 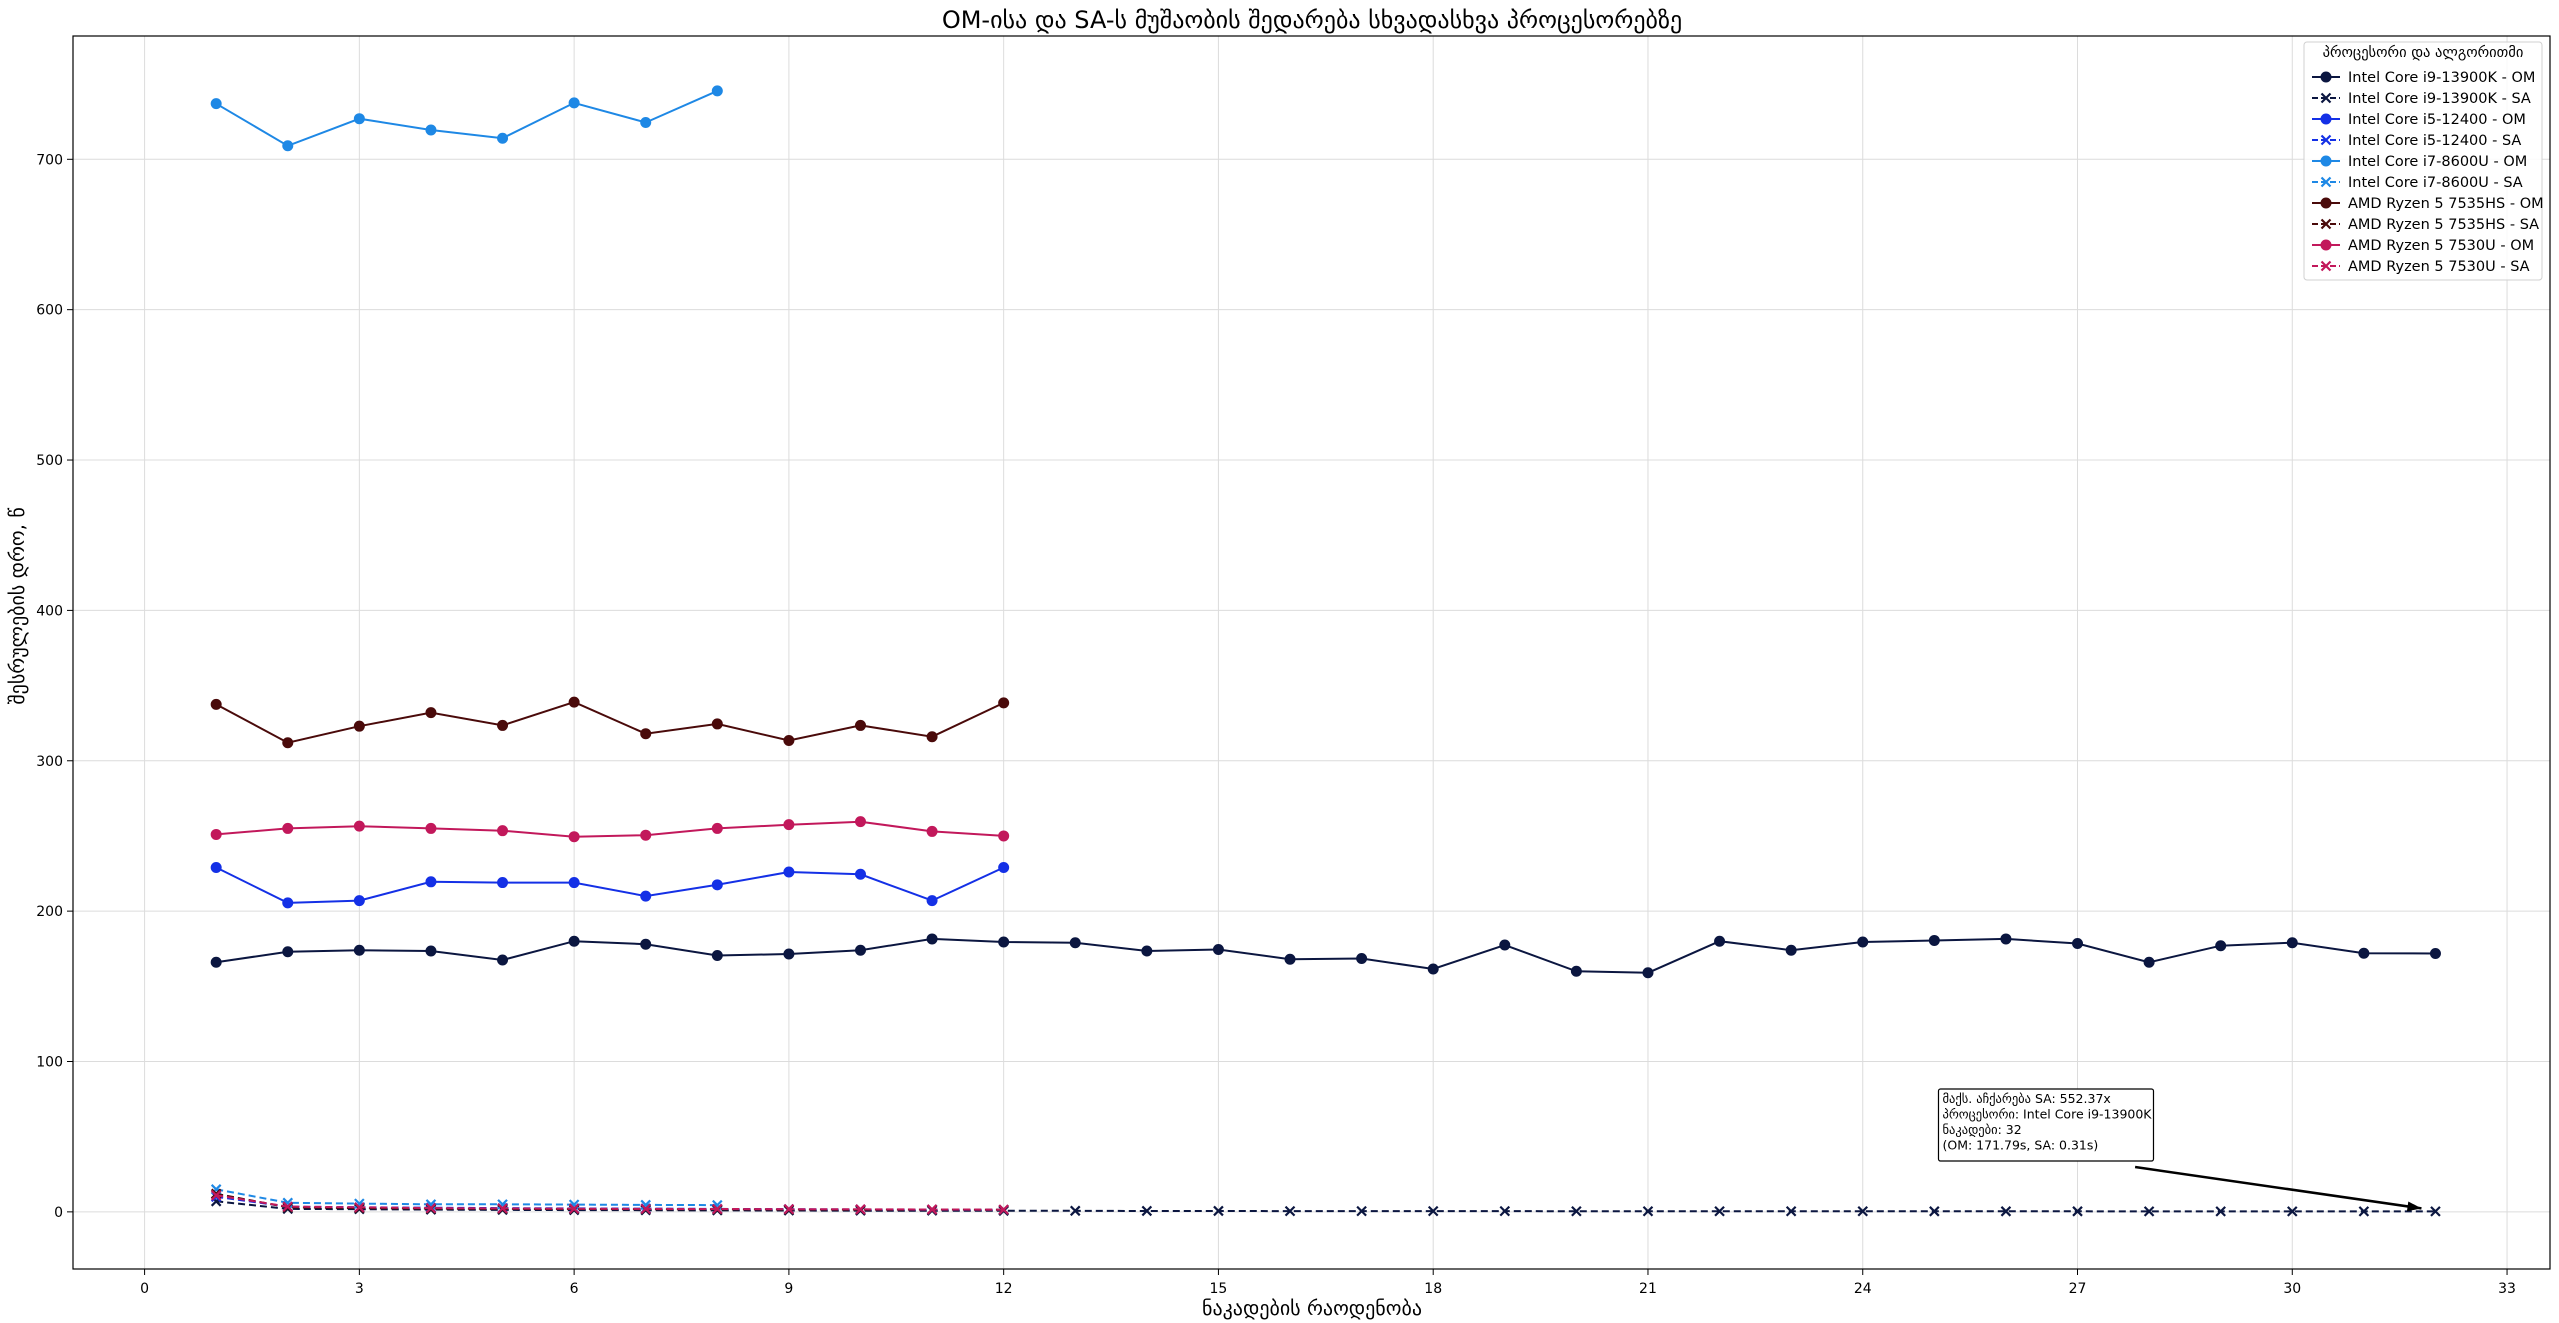 I want to click on legend-entry: AMD Ryzen 5 7535HS - SA, so click(x=2425, y=225).